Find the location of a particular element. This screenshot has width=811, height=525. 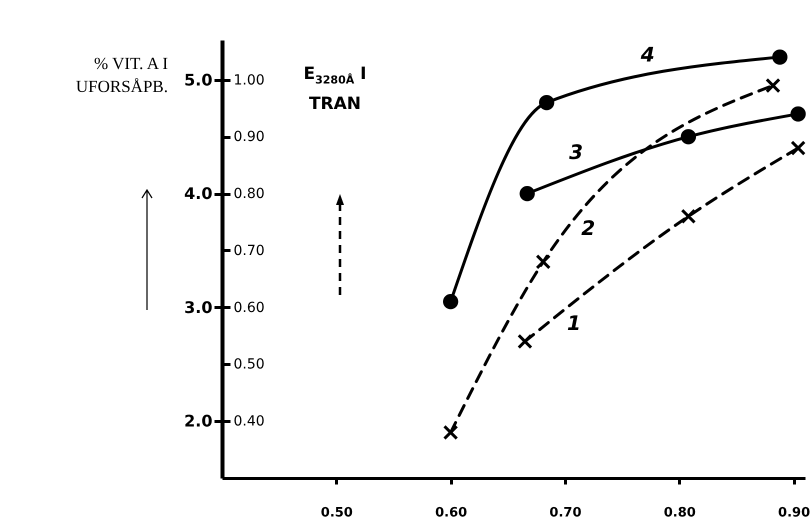

series-label: 4 is located at coordinates (647, 54).